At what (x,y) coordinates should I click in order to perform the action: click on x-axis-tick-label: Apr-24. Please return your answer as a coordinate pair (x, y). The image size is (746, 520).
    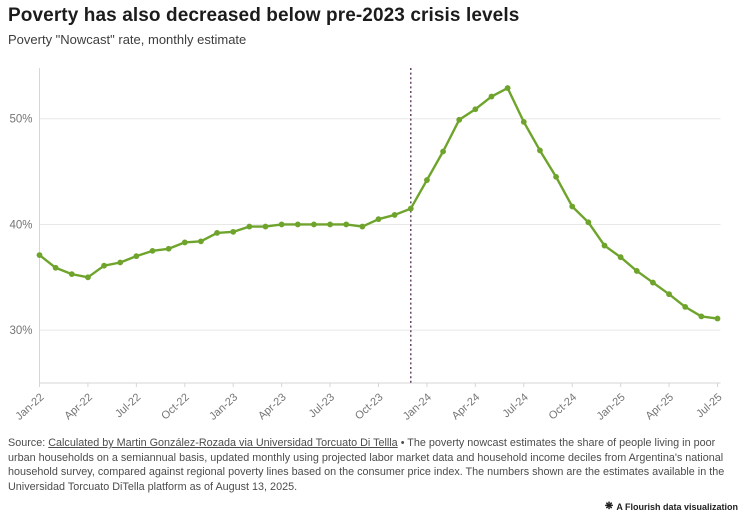
    Looking at the image, I should click on (466, 406).